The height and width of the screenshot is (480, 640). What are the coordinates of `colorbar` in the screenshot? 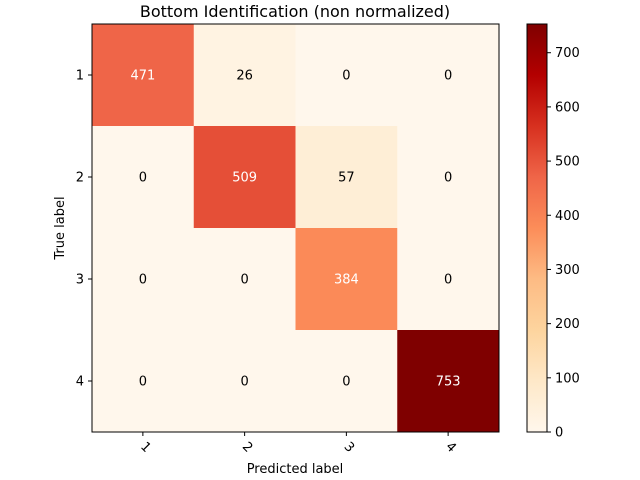 It's located at (537, 228).